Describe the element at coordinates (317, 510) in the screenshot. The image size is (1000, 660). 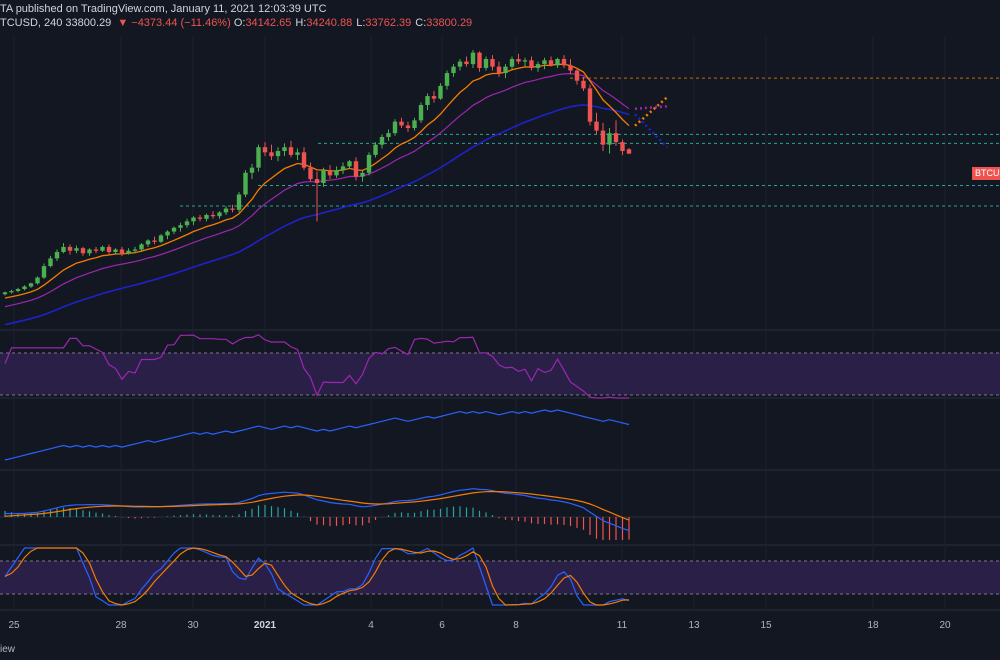
I see `macd-line` at that location.